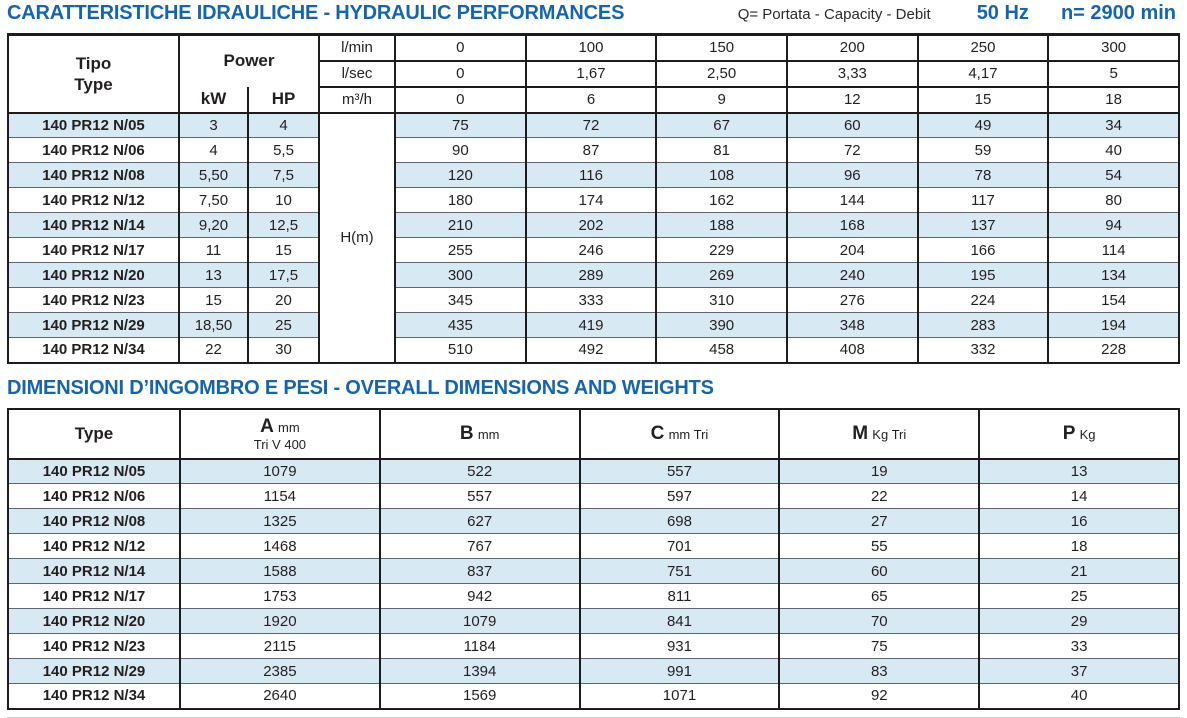  I want to click on head-value: 276, so click(852, 300).